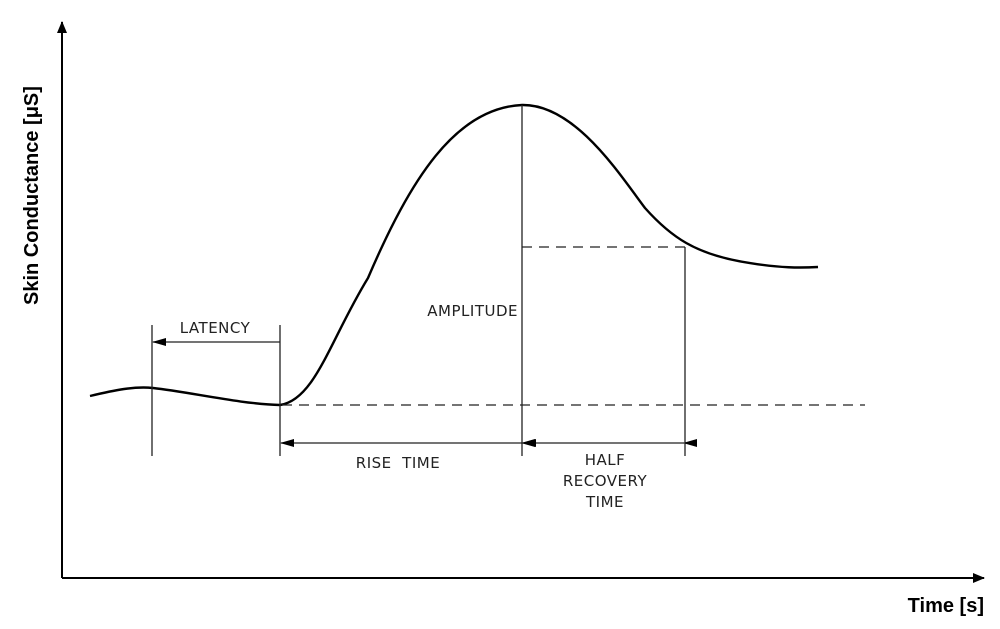 The width and height of the screenshot is (1000, 629). What do you see at coordinates (472, 311) in the screenshot?
I see `amplitude-label: AMPLITUDE` at bounding box center [472, 311].